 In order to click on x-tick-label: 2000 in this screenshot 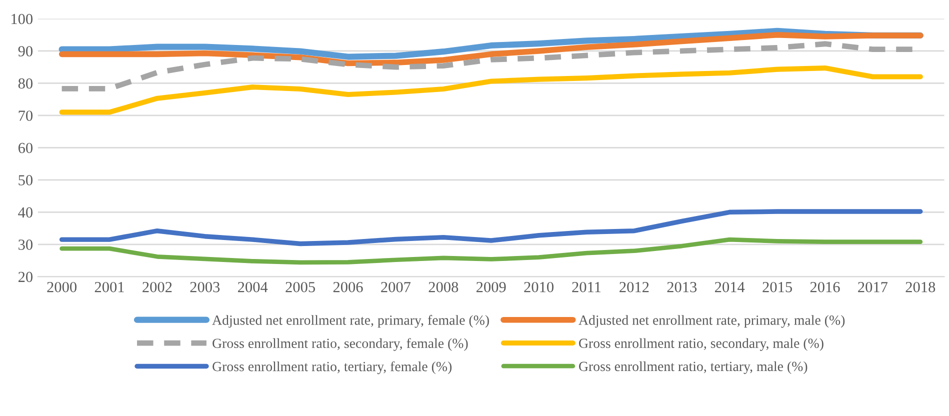, I will do `click(62, 287)`.